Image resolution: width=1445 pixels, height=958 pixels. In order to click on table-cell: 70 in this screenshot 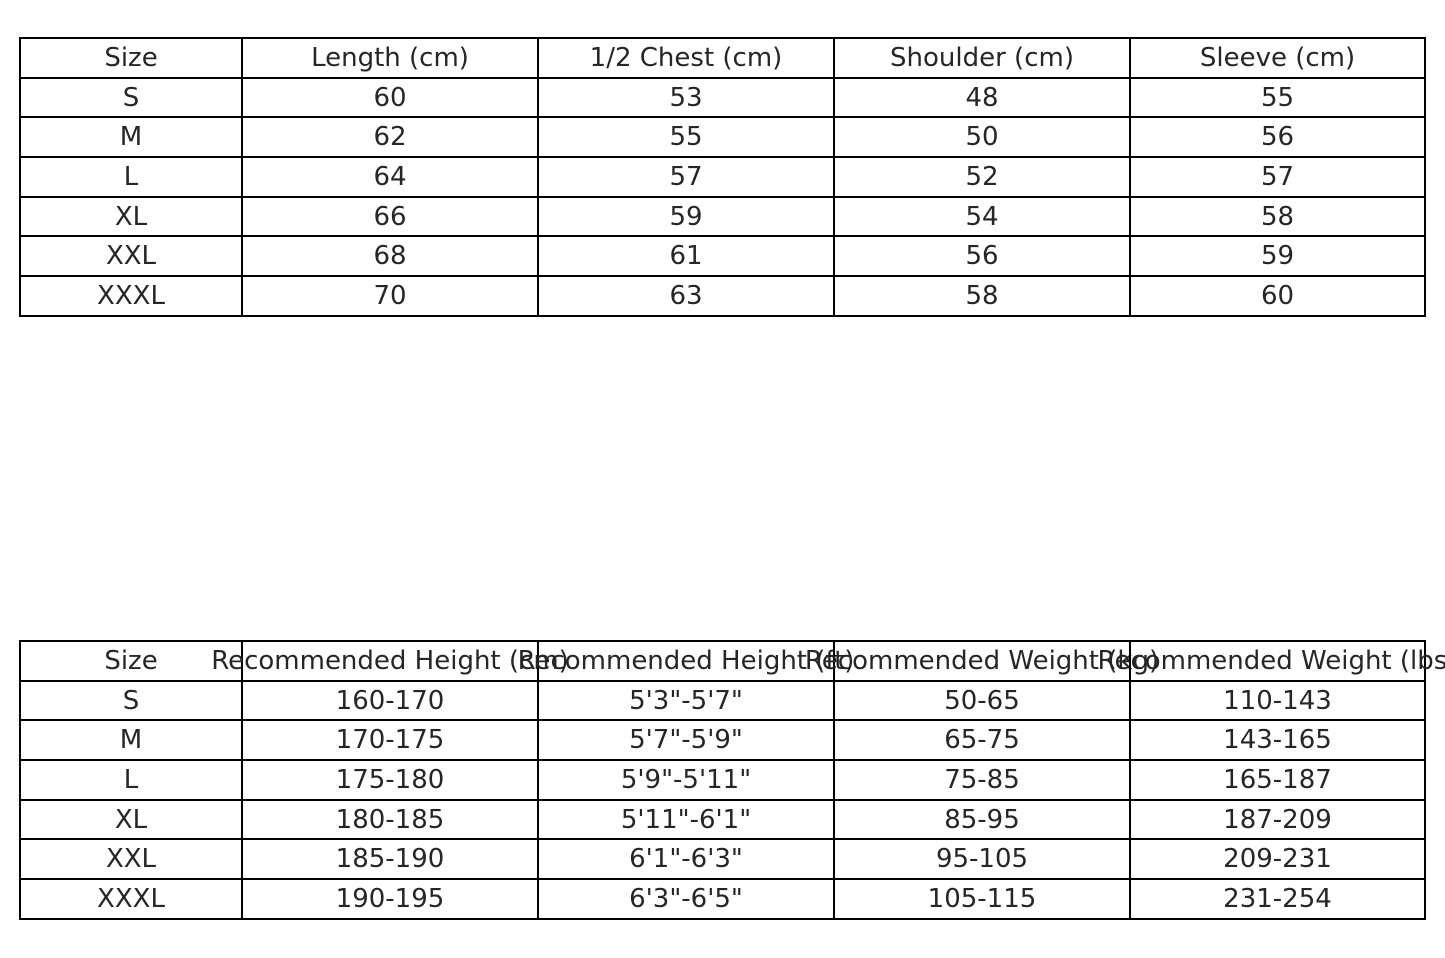, I will do `click(390, 296)`.